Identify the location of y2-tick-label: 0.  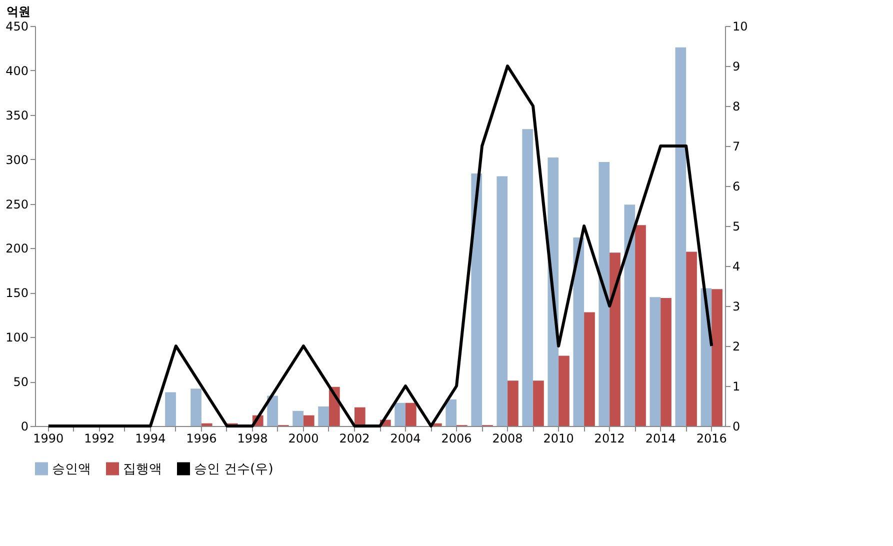
(736, 427).